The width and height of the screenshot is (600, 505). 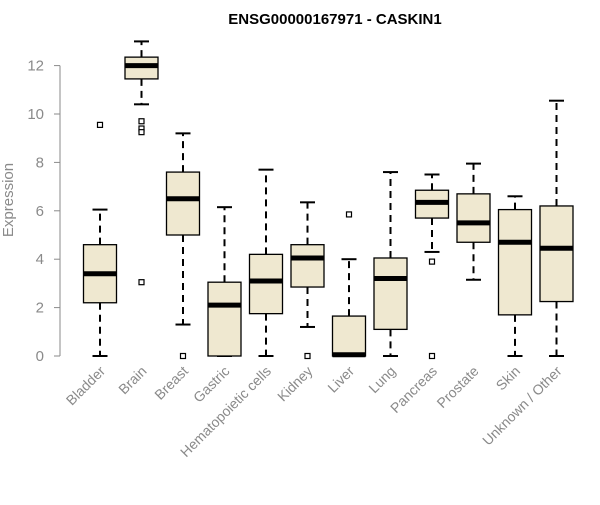 What do you see at coordinates (40, 162) in the screenshot?
I see `y-tick-label: 8` at bounding box center [40, 162].